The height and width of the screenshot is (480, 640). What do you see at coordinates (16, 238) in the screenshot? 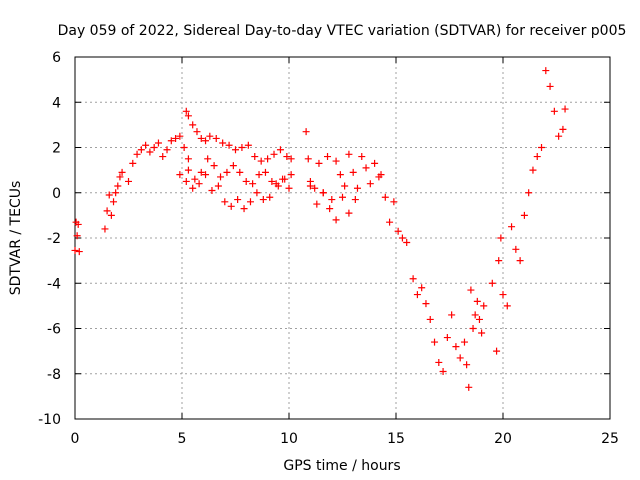
I see `y-axis-label: SDTVAR / TECUs` at bounding box center [16, 238].